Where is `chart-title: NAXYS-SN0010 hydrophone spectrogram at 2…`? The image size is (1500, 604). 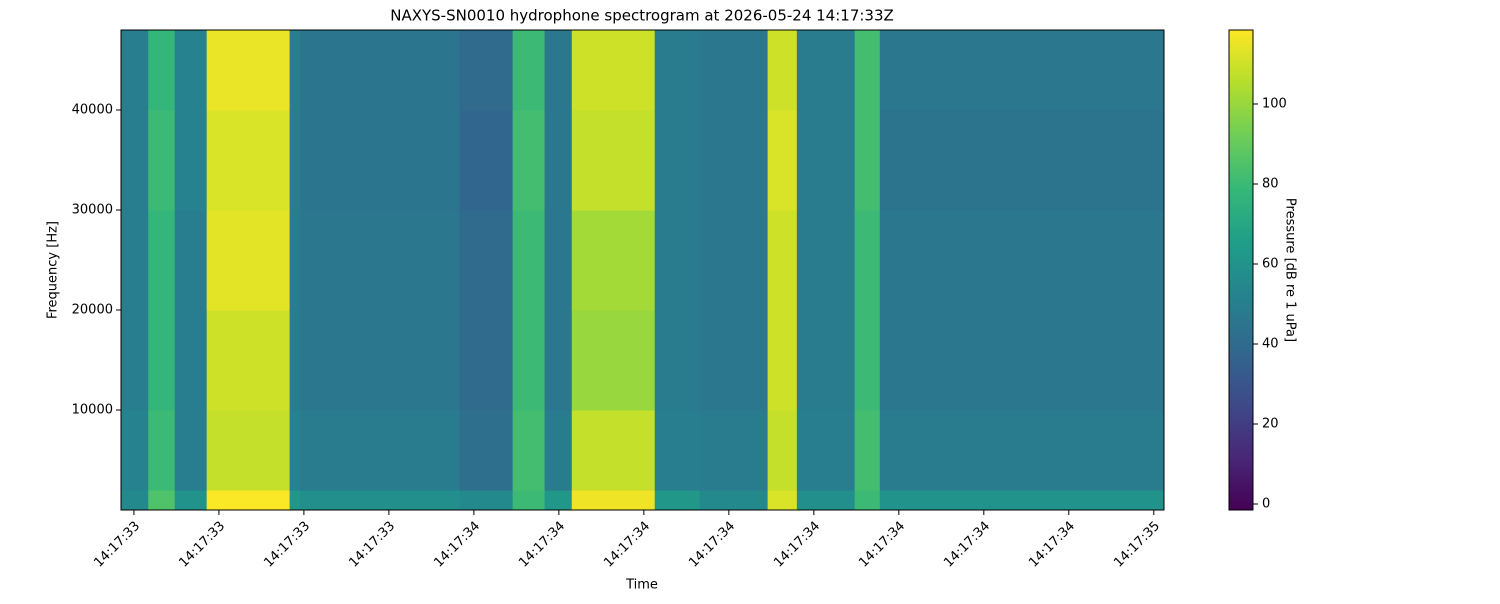 chart-title: NAXYS-SN0010 hydrophone spectrogram at 2… is located at coordinates (642, 16).